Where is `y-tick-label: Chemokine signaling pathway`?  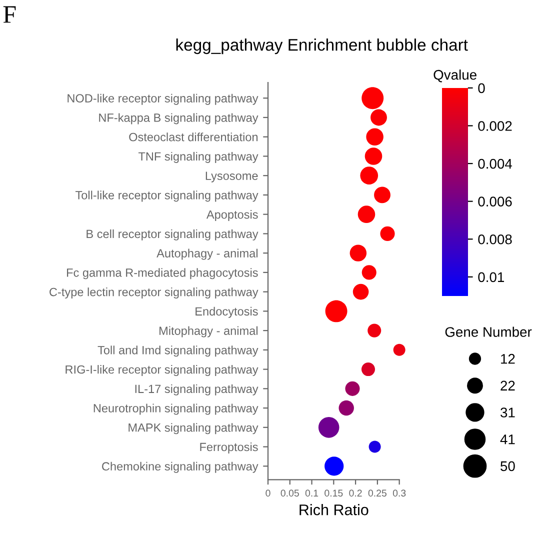 y-tick-label: Chemokine signaling pathway is located at coordinates (180, 467).